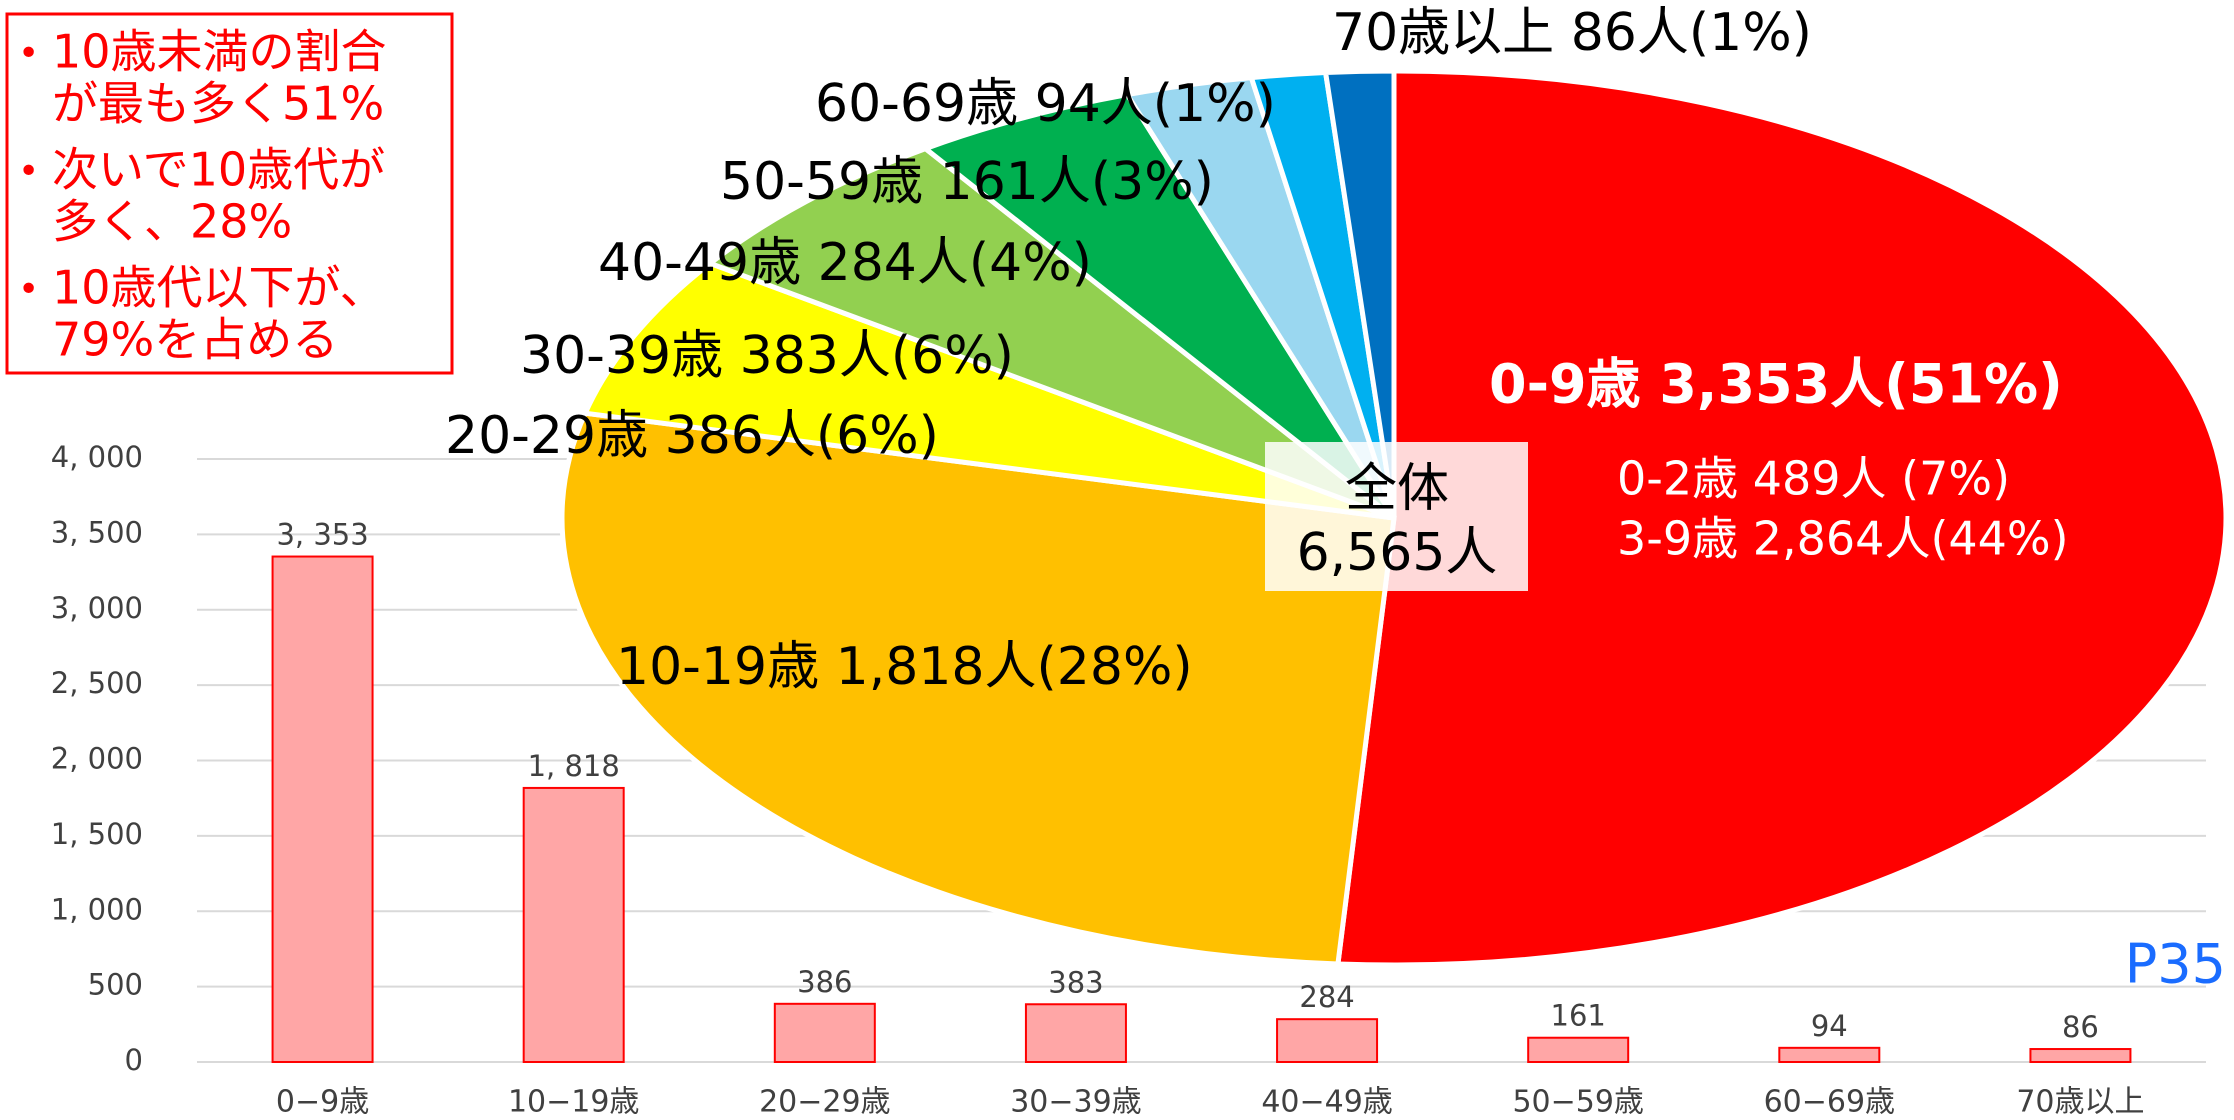 This screenshot has height=1120, width=2234. I want to click on data-label: 383, so click(1075, 982).